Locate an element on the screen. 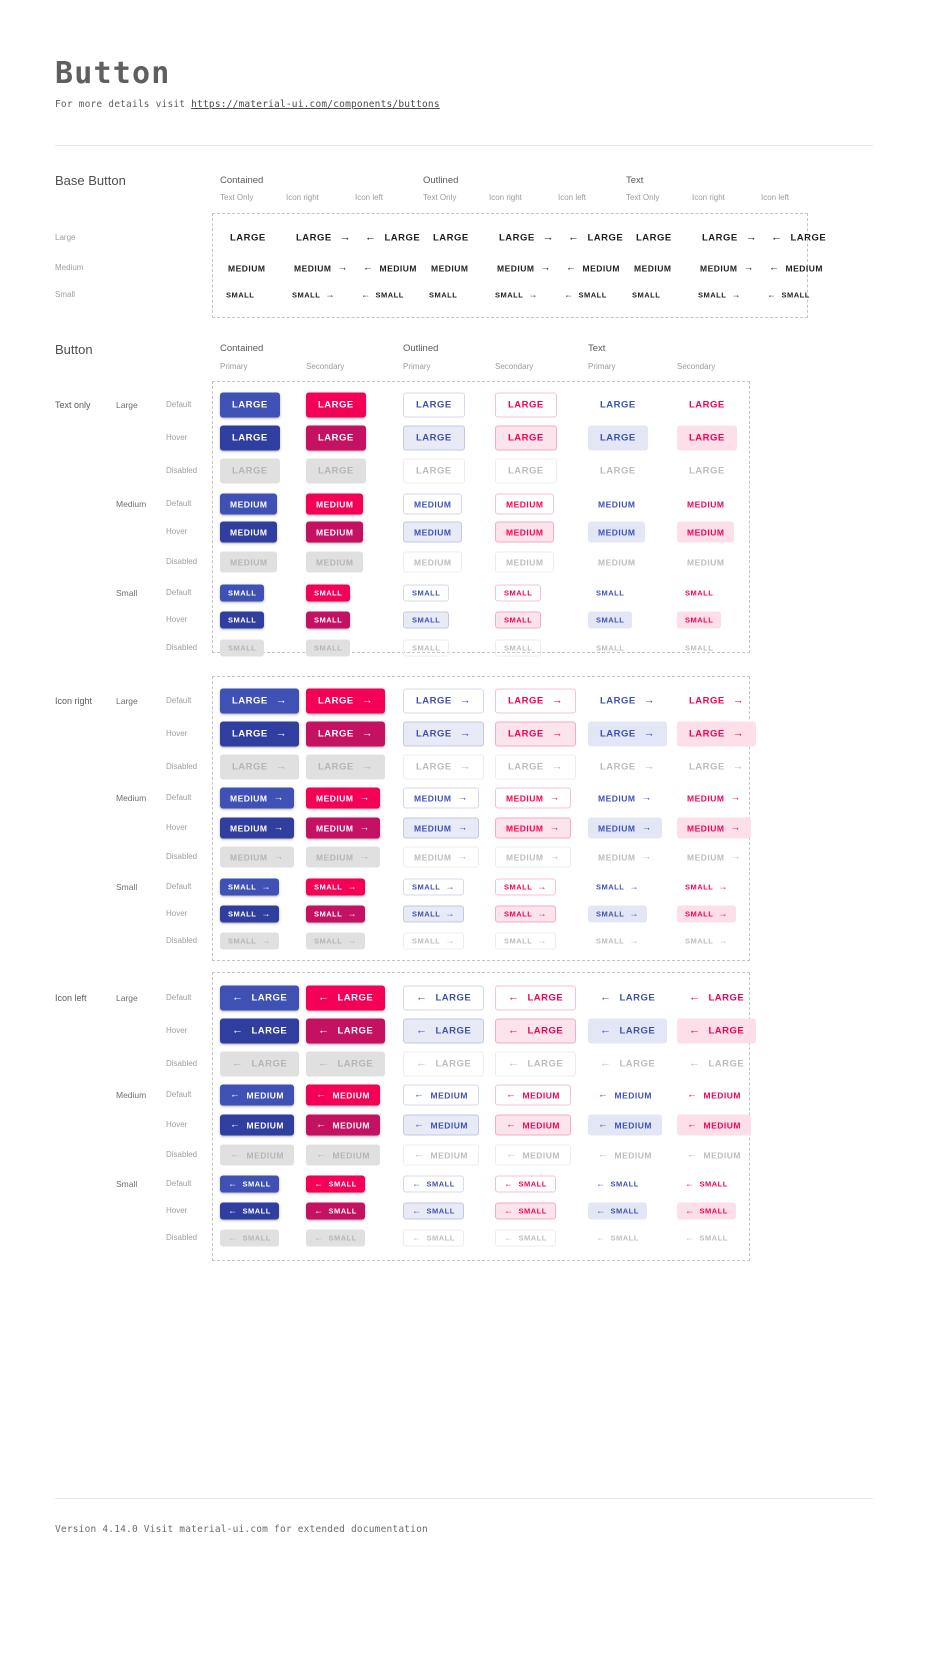 The height and width of the screenshot is (1674, 928). button-icon-right-outlined-secondary-medium-default: MEDIUM → is located at coordinates (533, 798).